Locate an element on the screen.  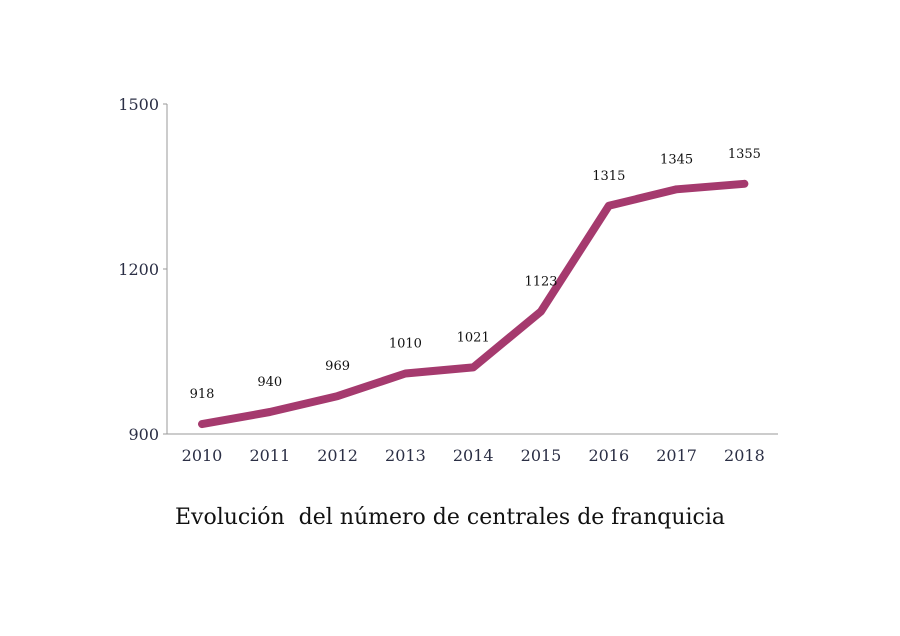
data-label: 1355 is located at coordinates (744, 154).